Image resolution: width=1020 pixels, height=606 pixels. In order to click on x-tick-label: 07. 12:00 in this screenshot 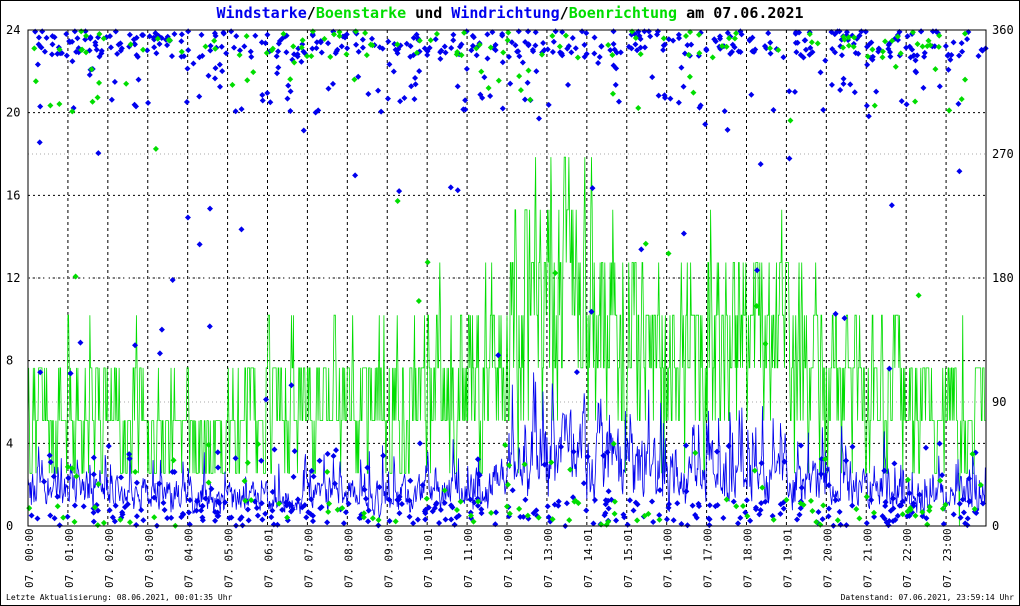, I will do `click(508, 558)`.